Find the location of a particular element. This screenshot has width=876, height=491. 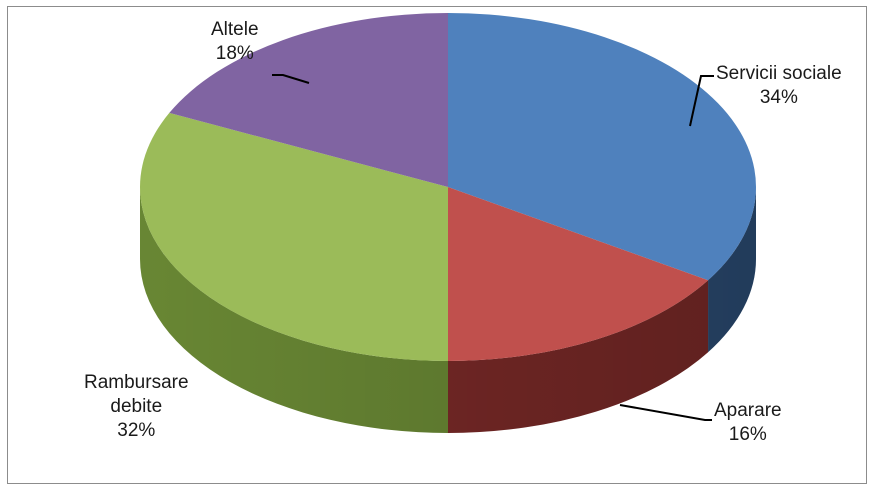

leader-altele is located at coordinates (291, 79).